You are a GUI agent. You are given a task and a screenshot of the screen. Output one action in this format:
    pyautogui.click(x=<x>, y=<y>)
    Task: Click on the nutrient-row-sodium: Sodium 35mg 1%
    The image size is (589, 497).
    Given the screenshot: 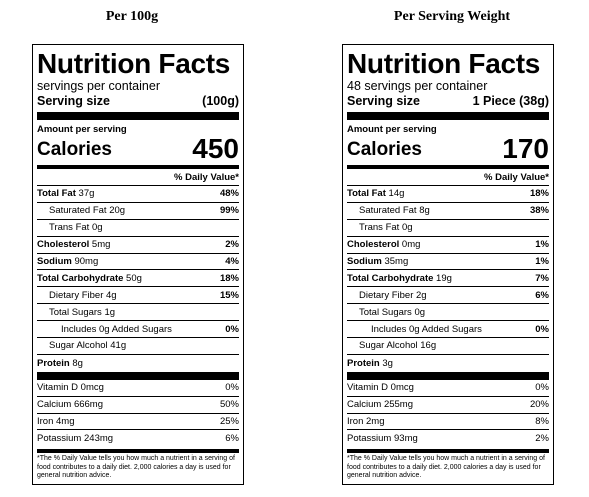 What is the action you would take?
    pyautogui.click(x=448, y=262)
    